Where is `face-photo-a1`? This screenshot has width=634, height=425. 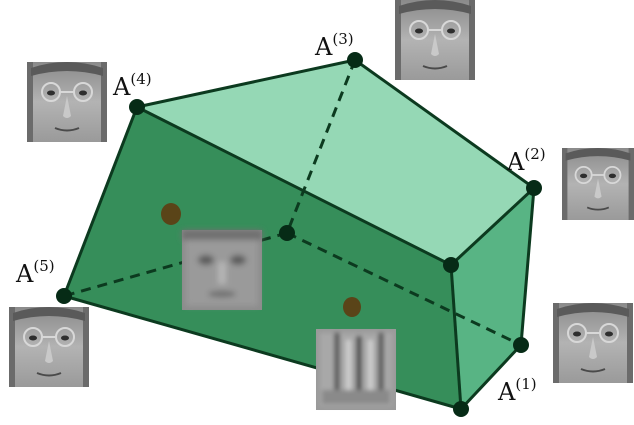 face-photo-a1 is located at coordinates (593, 343).